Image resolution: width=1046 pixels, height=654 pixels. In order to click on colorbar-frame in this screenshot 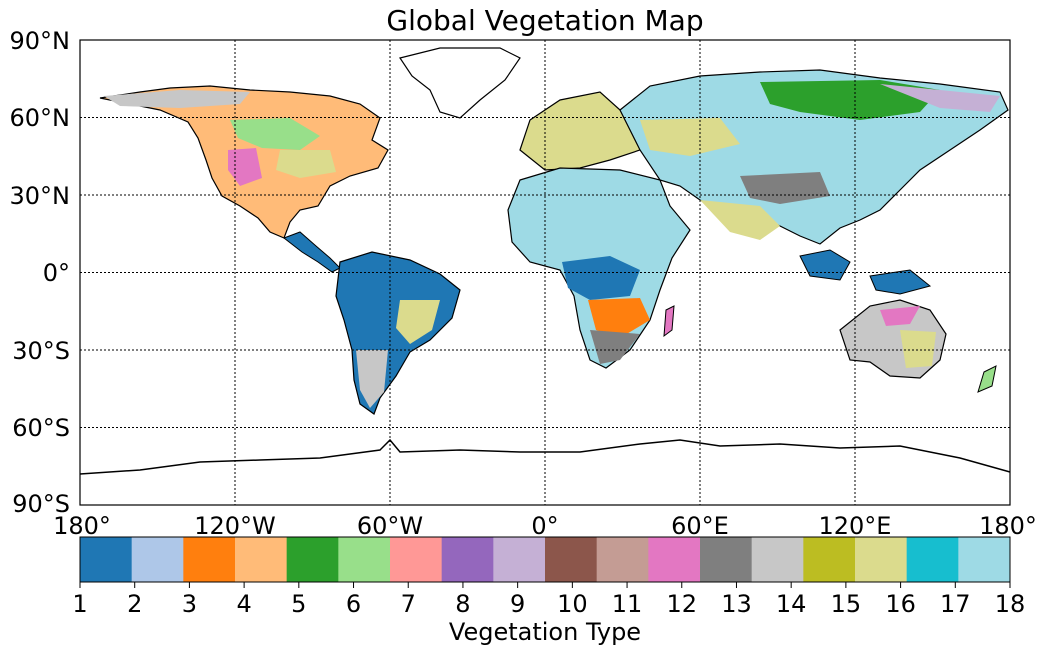, I will do `click(545, 559)`.